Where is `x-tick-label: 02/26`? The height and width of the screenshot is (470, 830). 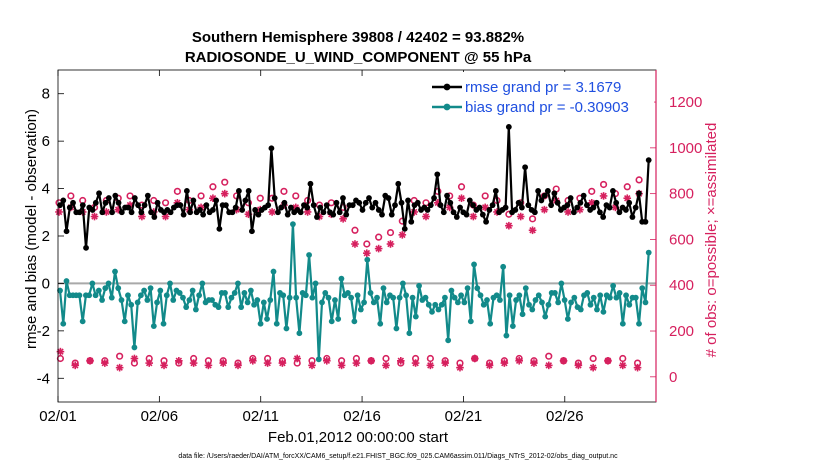
x-tick-label: 02/26 is located at coordinates (565, 416).